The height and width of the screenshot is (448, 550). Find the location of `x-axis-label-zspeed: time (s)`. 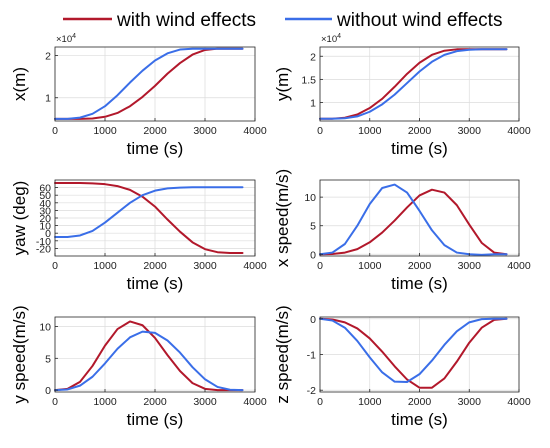

x-axis-label-zspeed: time (s) is located at coordinates (419, 419).